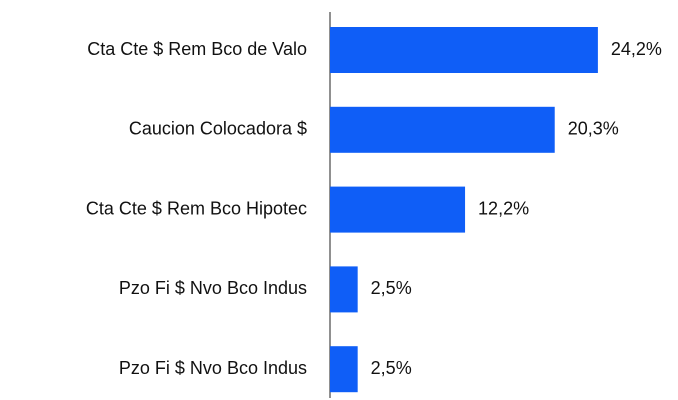 Image resolution: width=678 pixels, height=400 pixels. What do you see at coordinates (218, 129) in the screenshot?
I see `category-label: Caucion Colocadora $` at bounding box center [218, 129].